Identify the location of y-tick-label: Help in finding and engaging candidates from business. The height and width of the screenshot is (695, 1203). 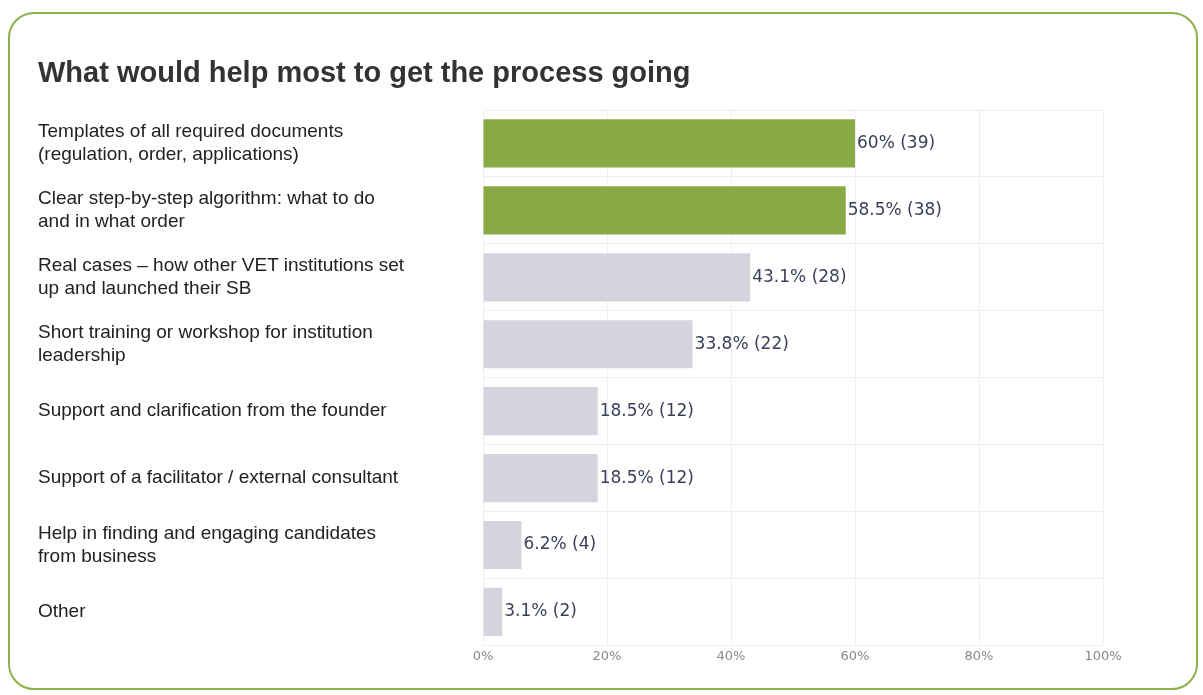
(207, 543).